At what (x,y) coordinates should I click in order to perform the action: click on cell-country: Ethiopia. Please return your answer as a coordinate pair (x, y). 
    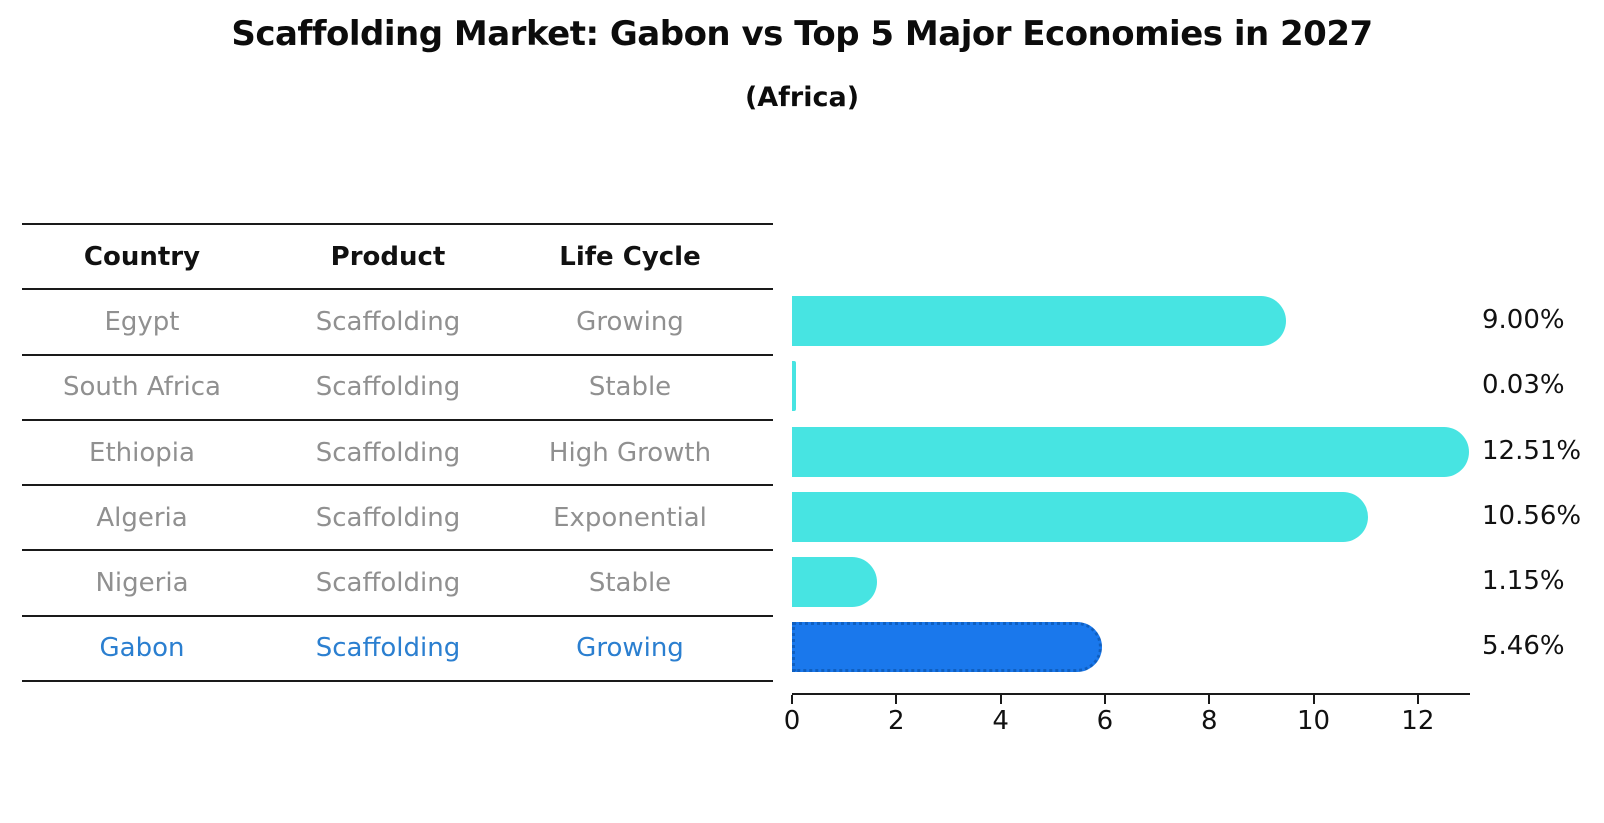
    Looking at the image, I should click on (142, 452).